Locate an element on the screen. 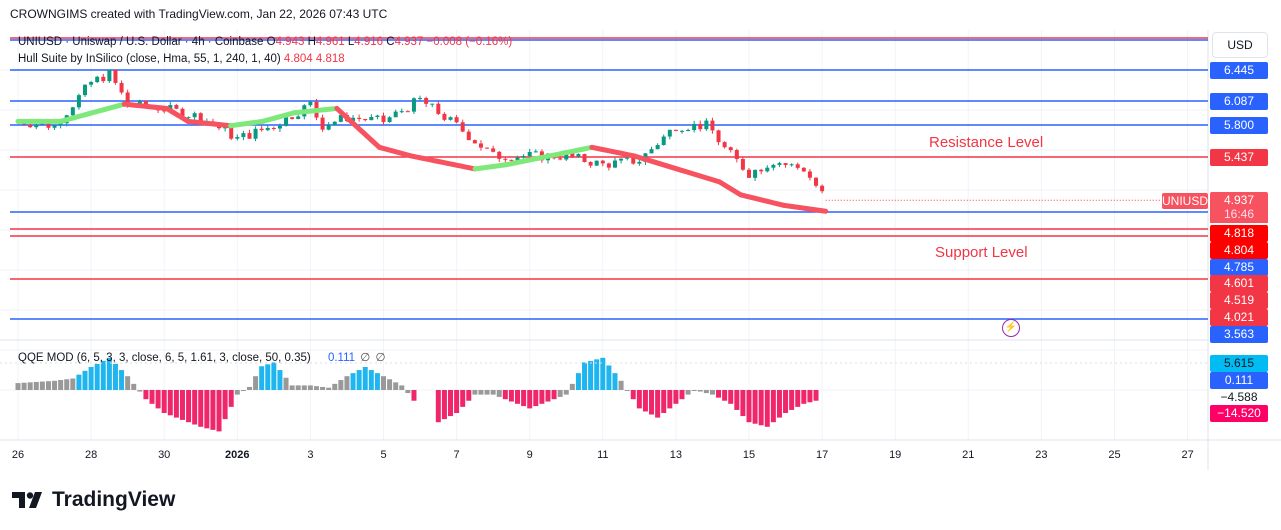 The width and height of the screenshot is (1281, 530). tradingview-logo-icon is located at coordinates (27, 500).